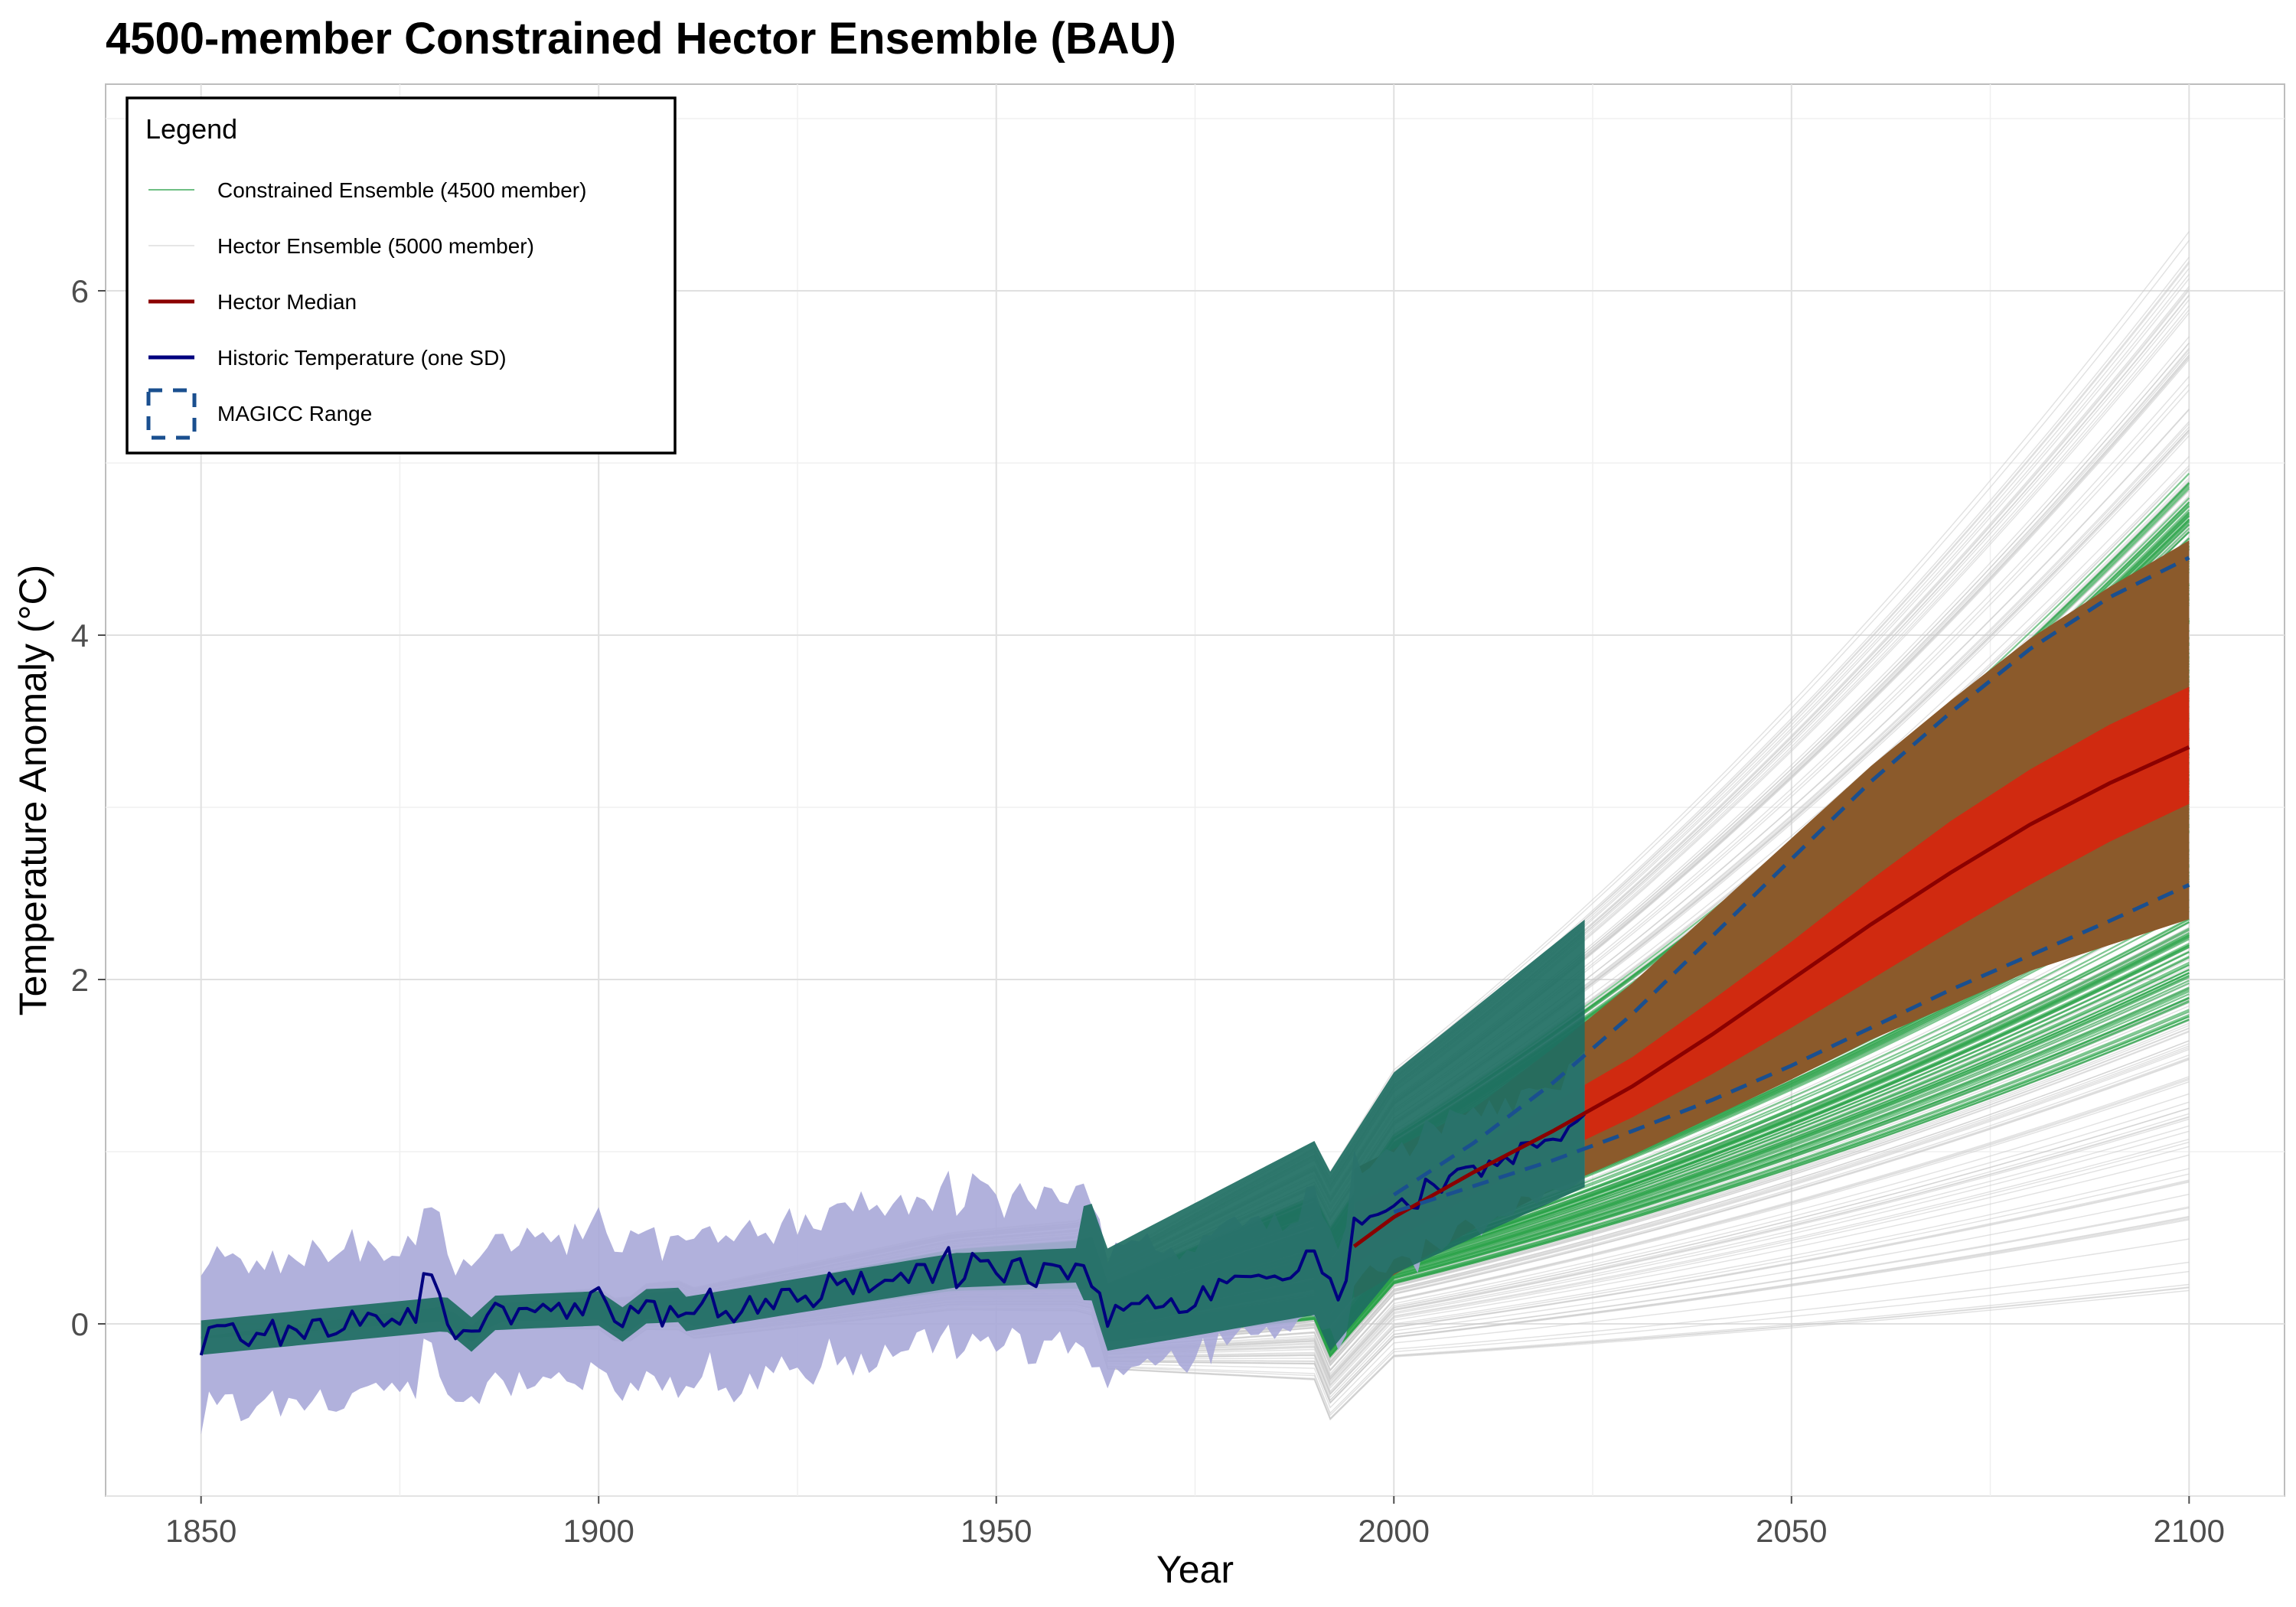 The height and width of the screenshot is (1607, 2296). I want to click on x-tick-label: 1950, so click(996, 1531).